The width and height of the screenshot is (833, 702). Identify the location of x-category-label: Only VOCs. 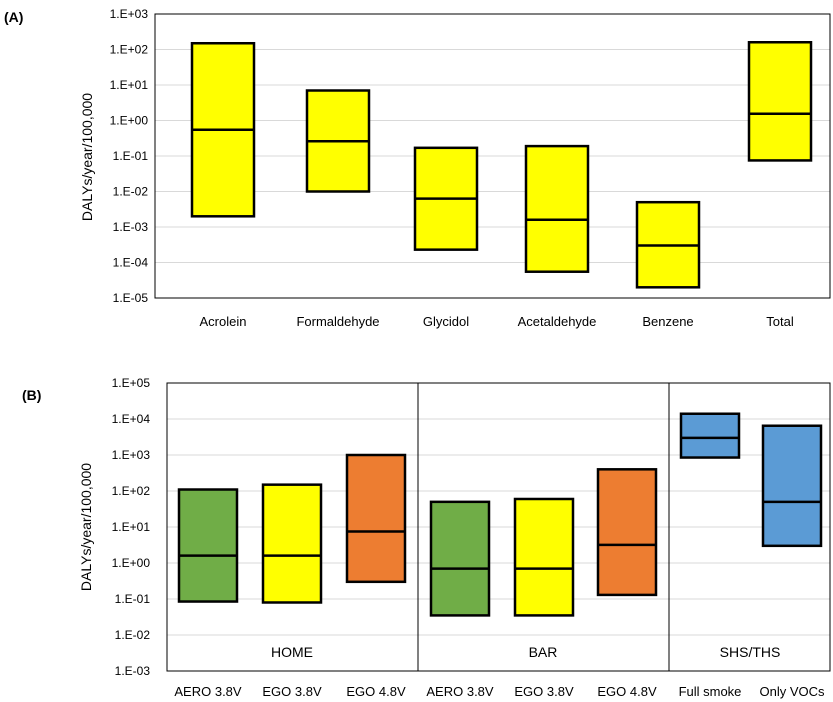
(792, 691).